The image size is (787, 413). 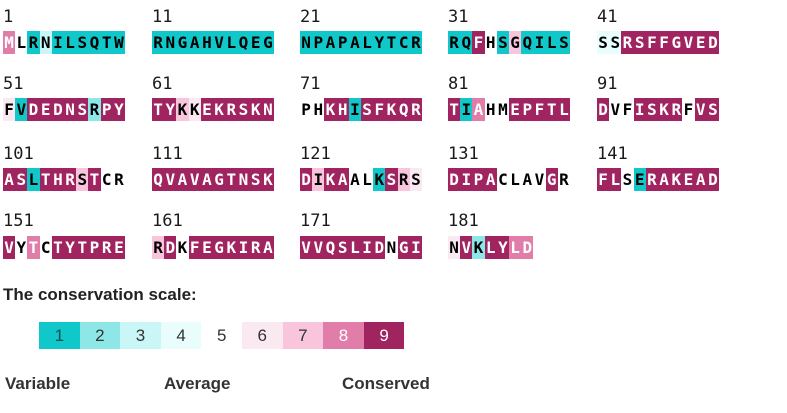 What do you see at coordinates (18, 221) in the screenshot?
I see `position-number: 151` at bounding box center [18, 221].